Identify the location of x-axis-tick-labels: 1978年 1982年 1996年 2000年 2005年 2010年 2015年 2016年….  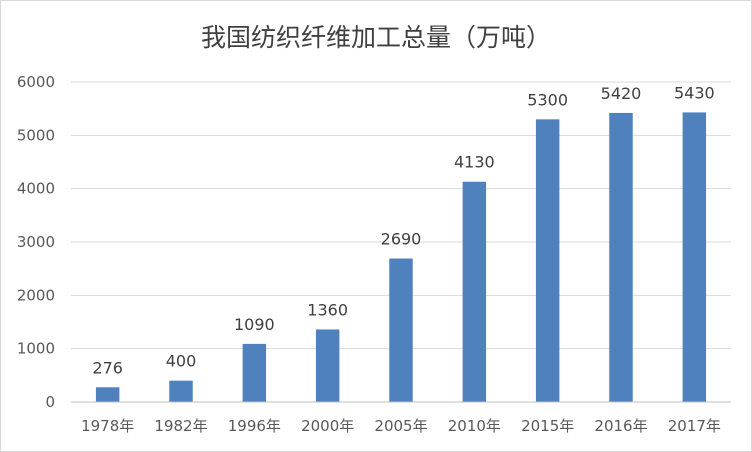
(401, 426).